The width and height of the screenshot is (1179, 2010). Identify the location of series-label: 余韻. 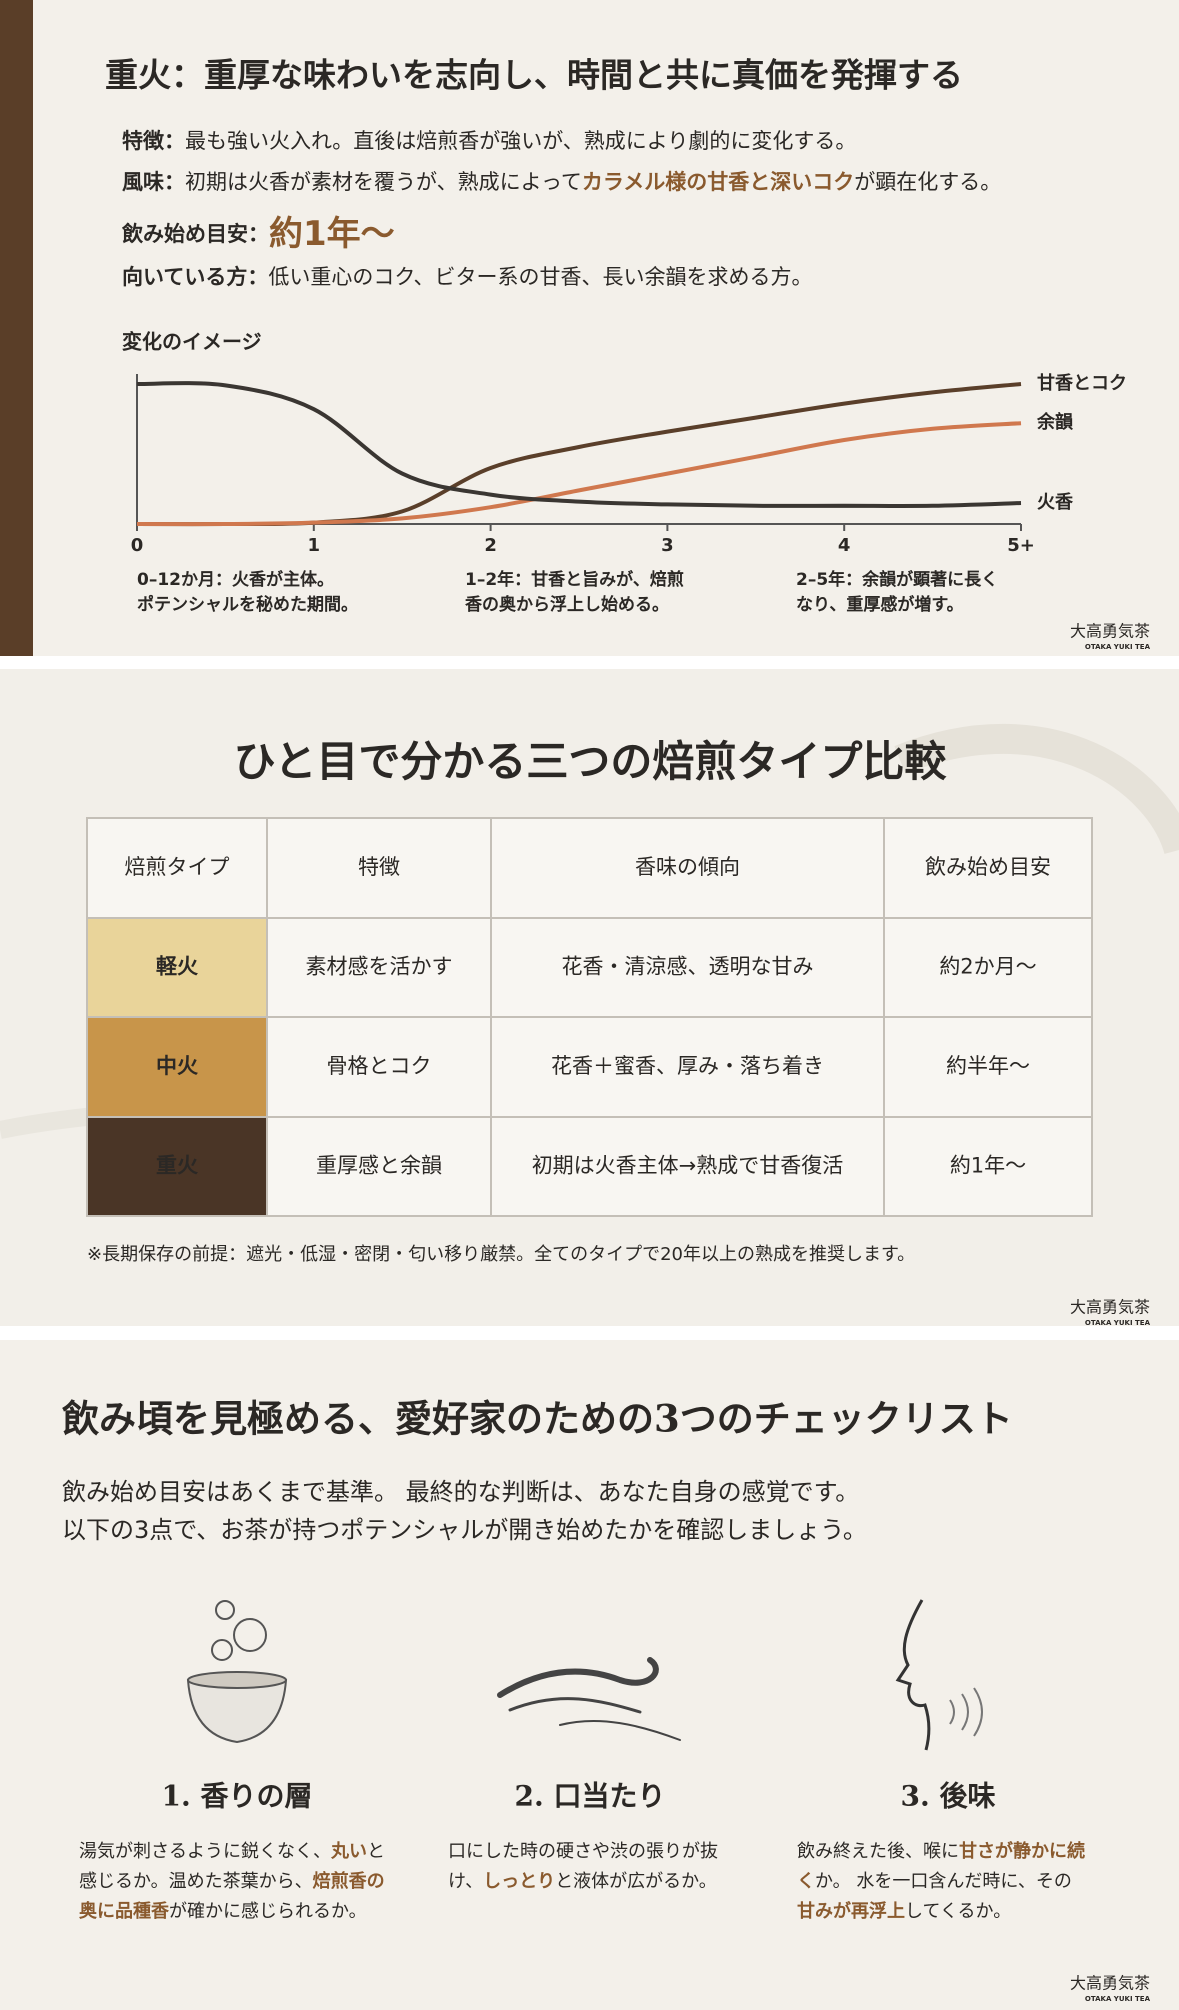
(1055, 422).